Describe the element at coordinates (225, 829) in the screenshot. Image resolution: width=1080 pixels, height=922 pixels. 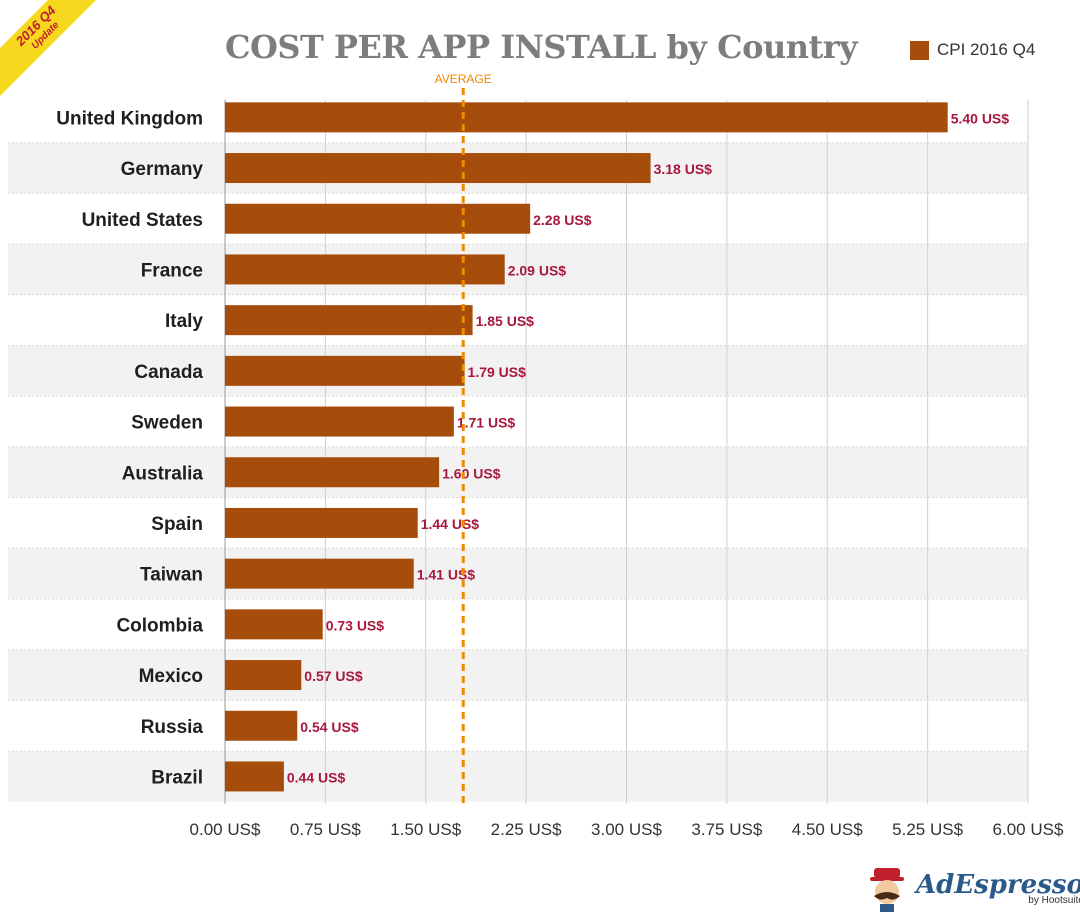
I see `x-tick-label: 0.00 US$` at that location.